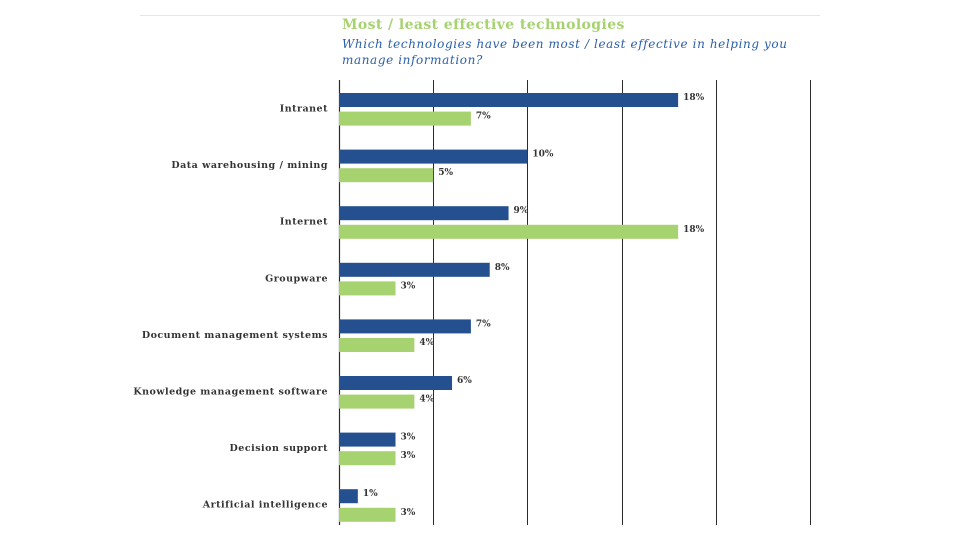 This screenshot has height=540, width=960. Describe the element at coordinates (502, 268) in the screenshot. I see `data-label: 8%` at that location.